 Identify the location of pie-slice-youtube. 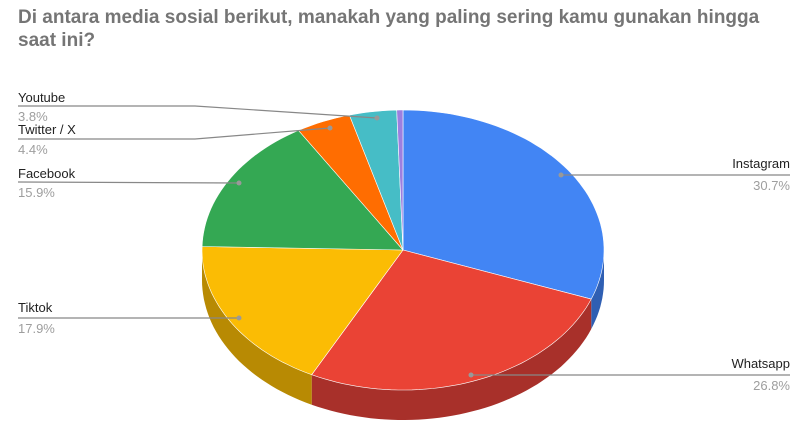
(376, 180).